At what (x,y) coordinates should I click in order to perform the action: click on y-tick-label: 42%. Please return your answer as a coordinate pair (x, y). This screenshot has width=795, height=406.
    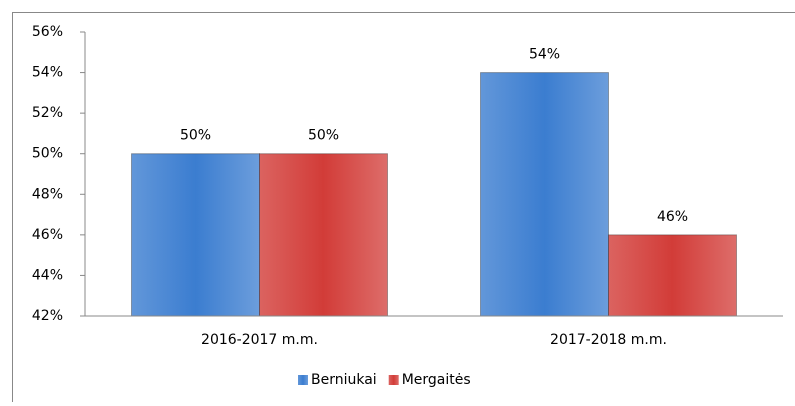
    Looking at the image, I should click on (47, 316).